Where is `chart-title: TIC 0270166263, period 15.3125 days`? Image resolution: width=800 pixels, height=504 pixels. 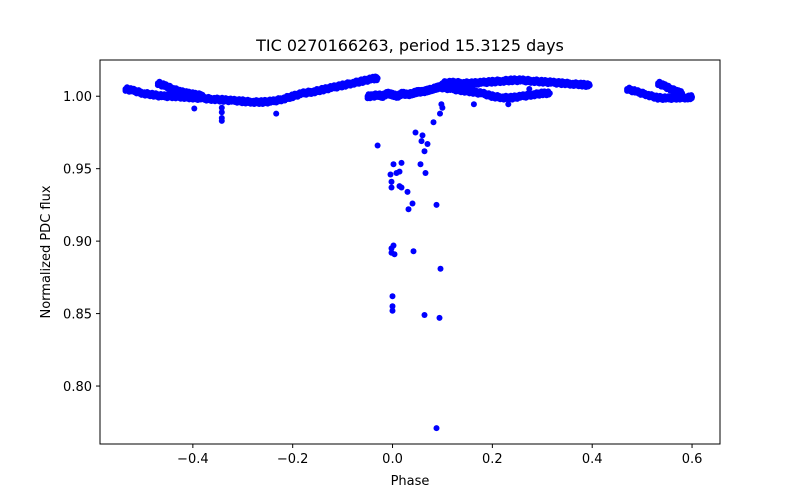
chart-title: TIC 0270166263, period 15.3125 days is located at coordinates (409, 45).